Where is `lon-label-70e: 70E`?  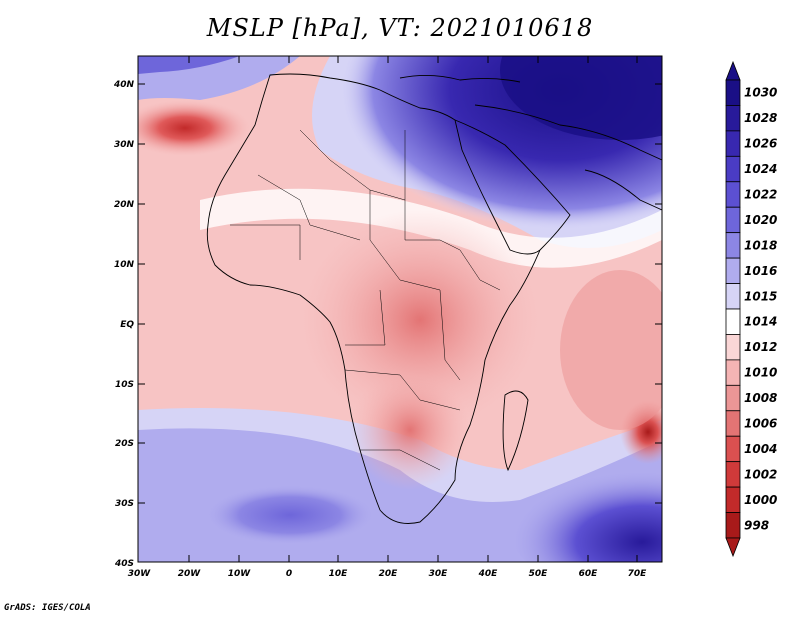
lon-label-70e: 70E is located at coordinates (638, 574).